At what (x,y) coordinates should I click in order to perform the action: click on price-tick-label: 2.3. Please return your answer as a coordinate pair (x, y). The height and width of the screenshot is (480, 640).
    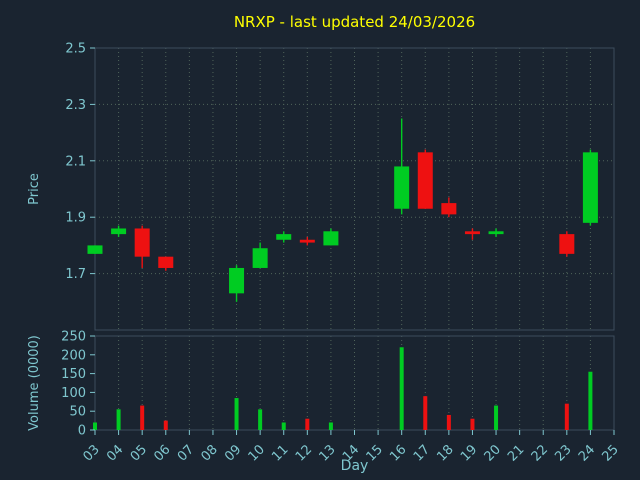
    Looking at the image, I should click on (75, 105).